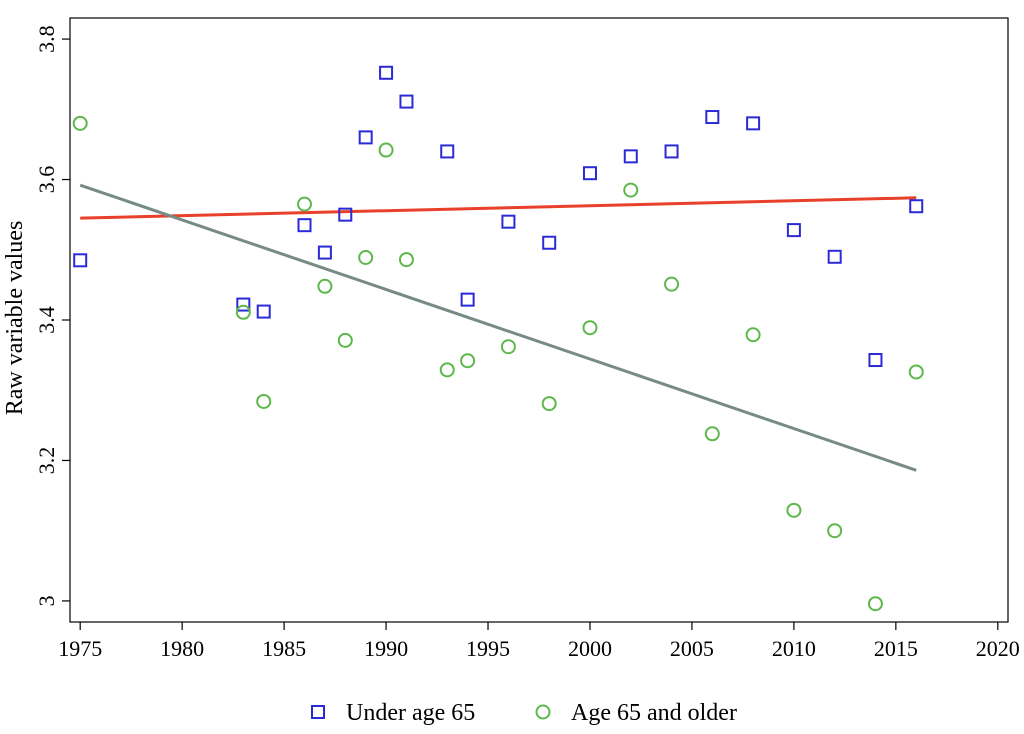 This screenshot has width=1024, height=734. Describe the element at coordinates (998, 648) in the screenshot. I see `x-tick-label: 2020` at that location.